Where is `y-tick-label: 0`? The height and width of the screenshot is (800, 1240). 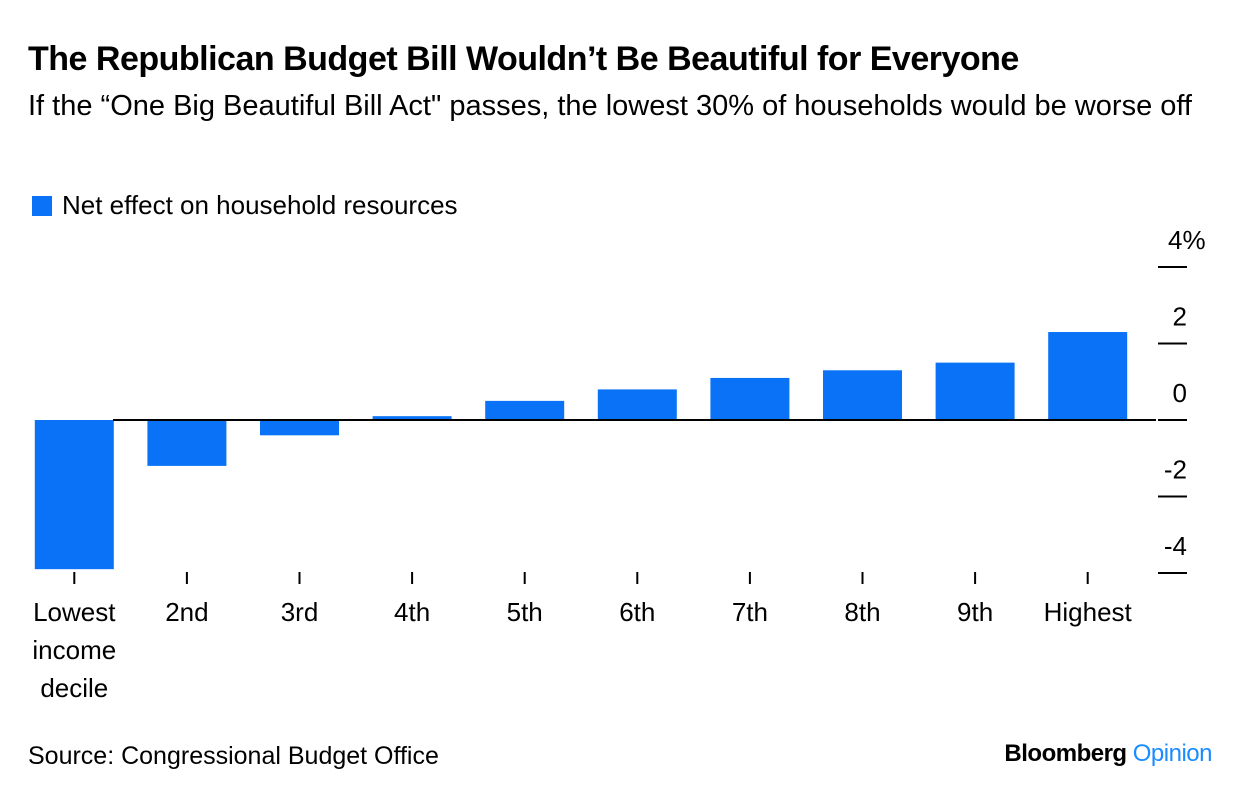
y-tick-label: 0 is located at coordinates (1180, 393).